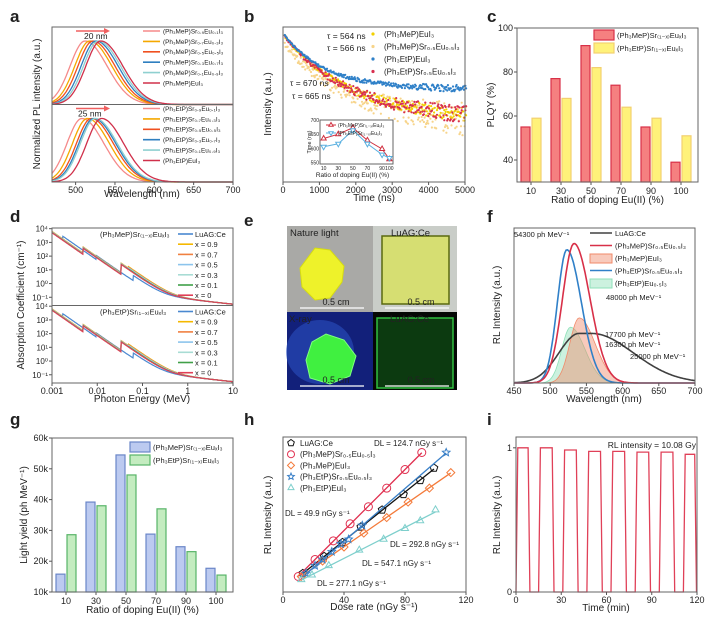  Describe the element at coordinates (40, 500) in the screenshot. I see `y-tick-label: 40k` at that location.